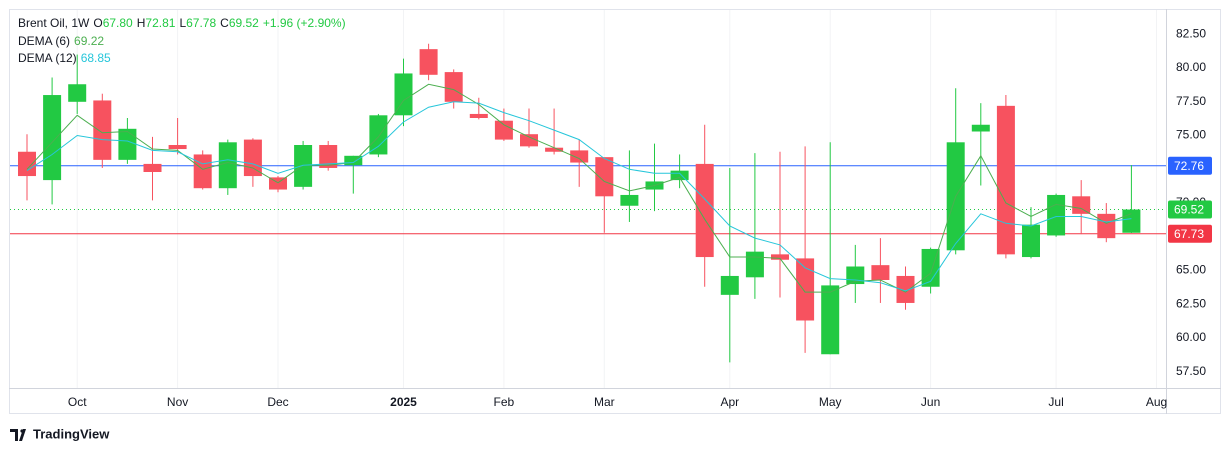 This screenshot has height=452, width=1231. What do you see at coordinates (1191, 67) in the screenshot?
I see `y-tick-label: 80.00` at bounding box center [1191, 67].